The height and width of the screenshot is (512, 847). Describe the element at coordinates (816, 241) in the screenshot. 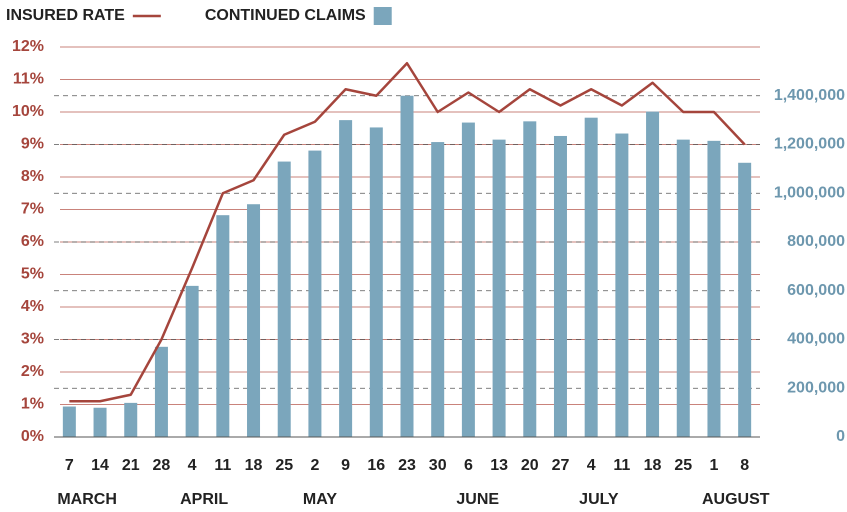

I see `y2-tick-label: 800,000` at that location.